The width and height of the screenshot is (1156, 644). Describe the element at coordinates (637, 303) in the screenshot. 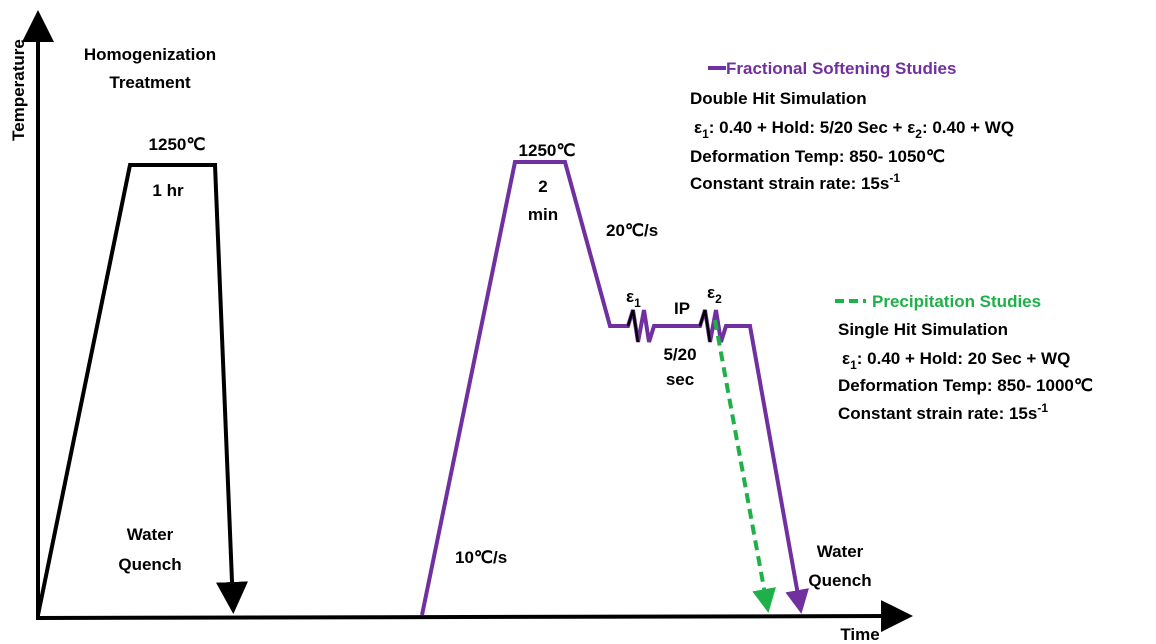

I see `label: 1` at that location.